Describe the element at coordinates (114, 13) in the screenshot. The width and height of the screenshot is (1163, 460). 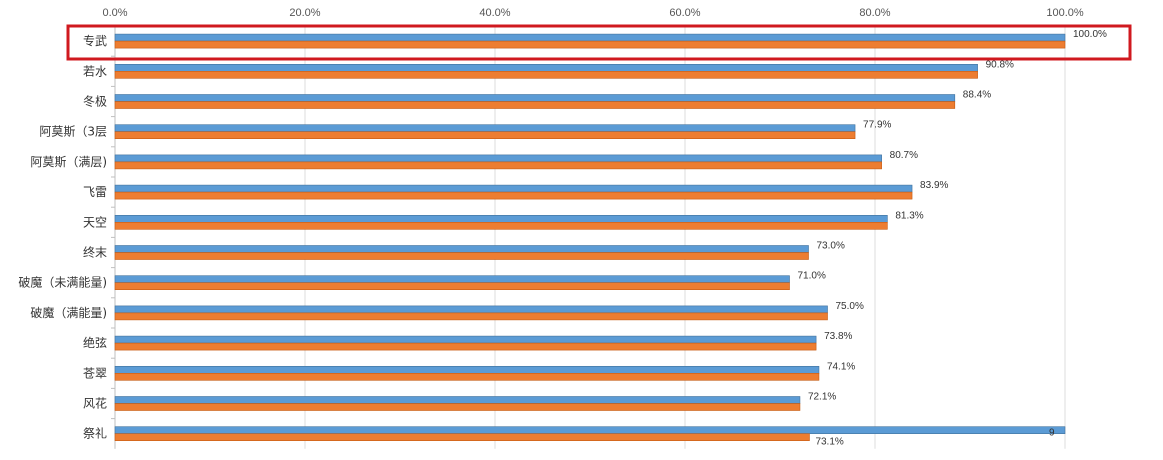
I see `x-tick-label: 0.0%` at that location.